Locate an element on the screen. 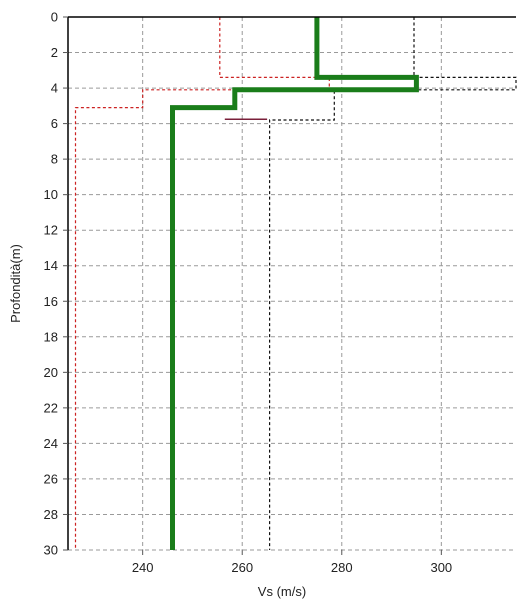  y-tick-label: 22 is located at coordinates (51, 407).